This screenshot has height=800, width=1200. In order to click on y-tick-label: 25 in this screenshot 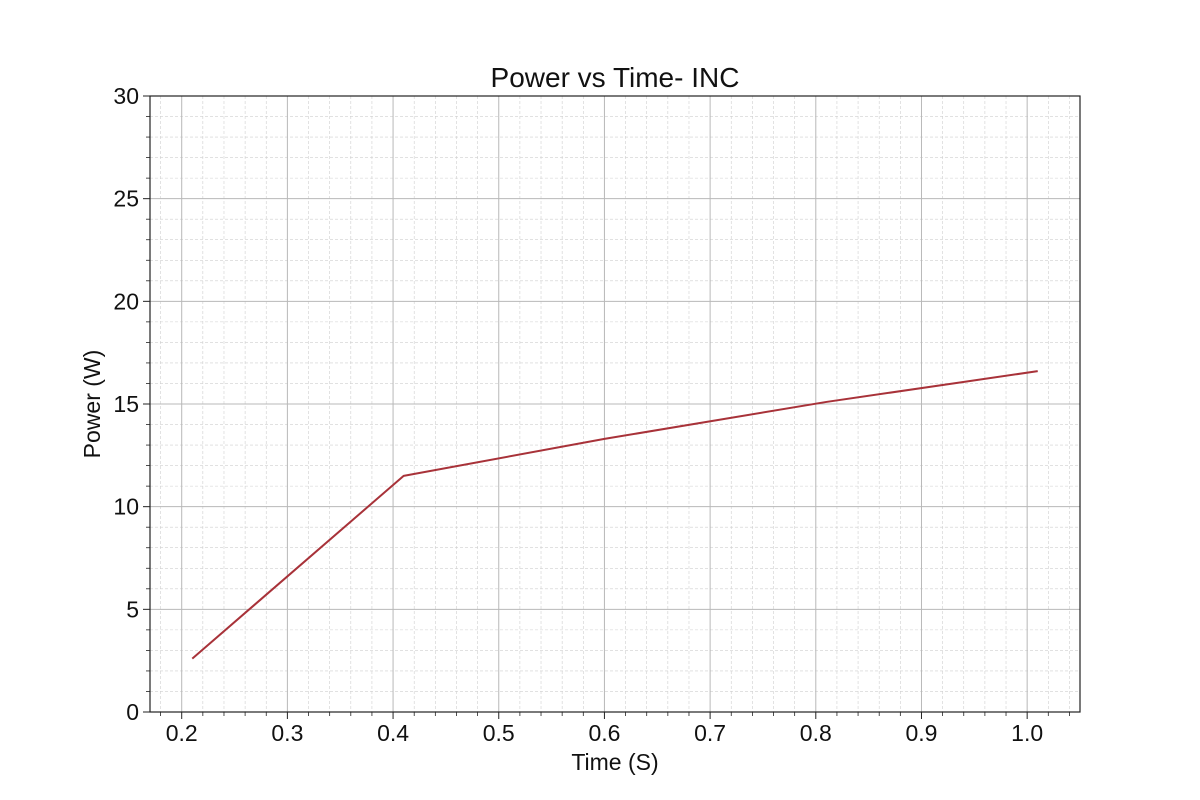, I will do `click(126, 199)`.